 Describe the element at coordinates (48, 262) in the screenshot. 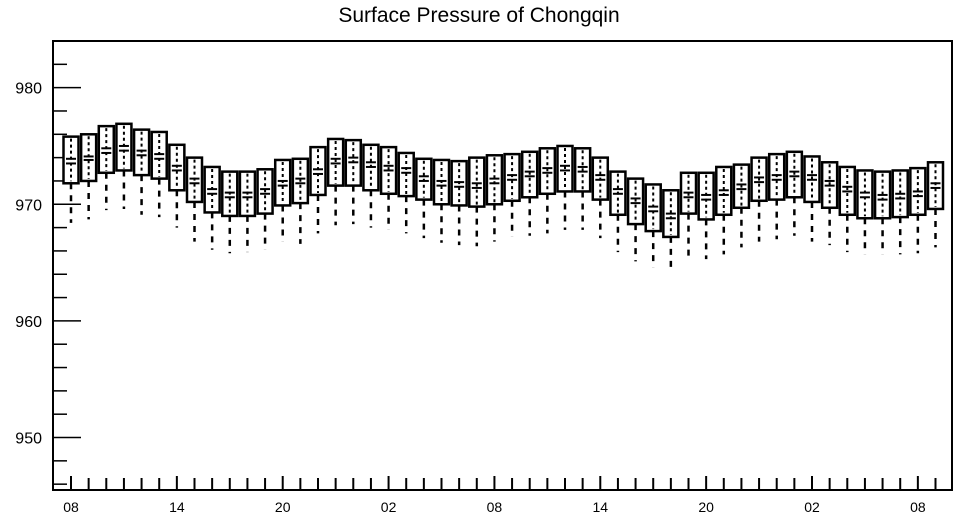

I see `y-axis: 950 960 970 980` at that location.